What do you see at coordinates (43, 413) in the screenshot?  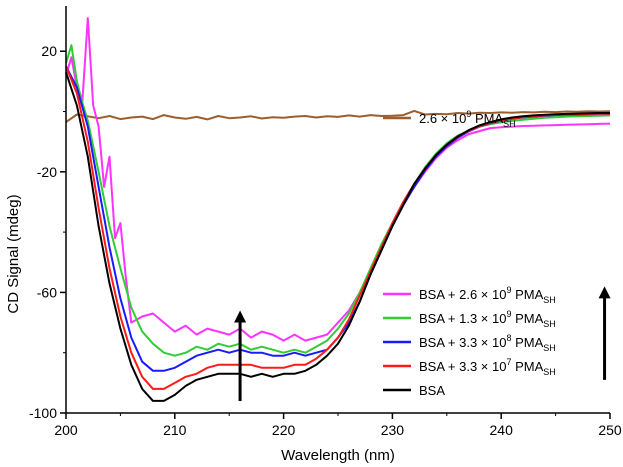 I see `y-tick-label-0: -100` at bounding box center [43, 413].